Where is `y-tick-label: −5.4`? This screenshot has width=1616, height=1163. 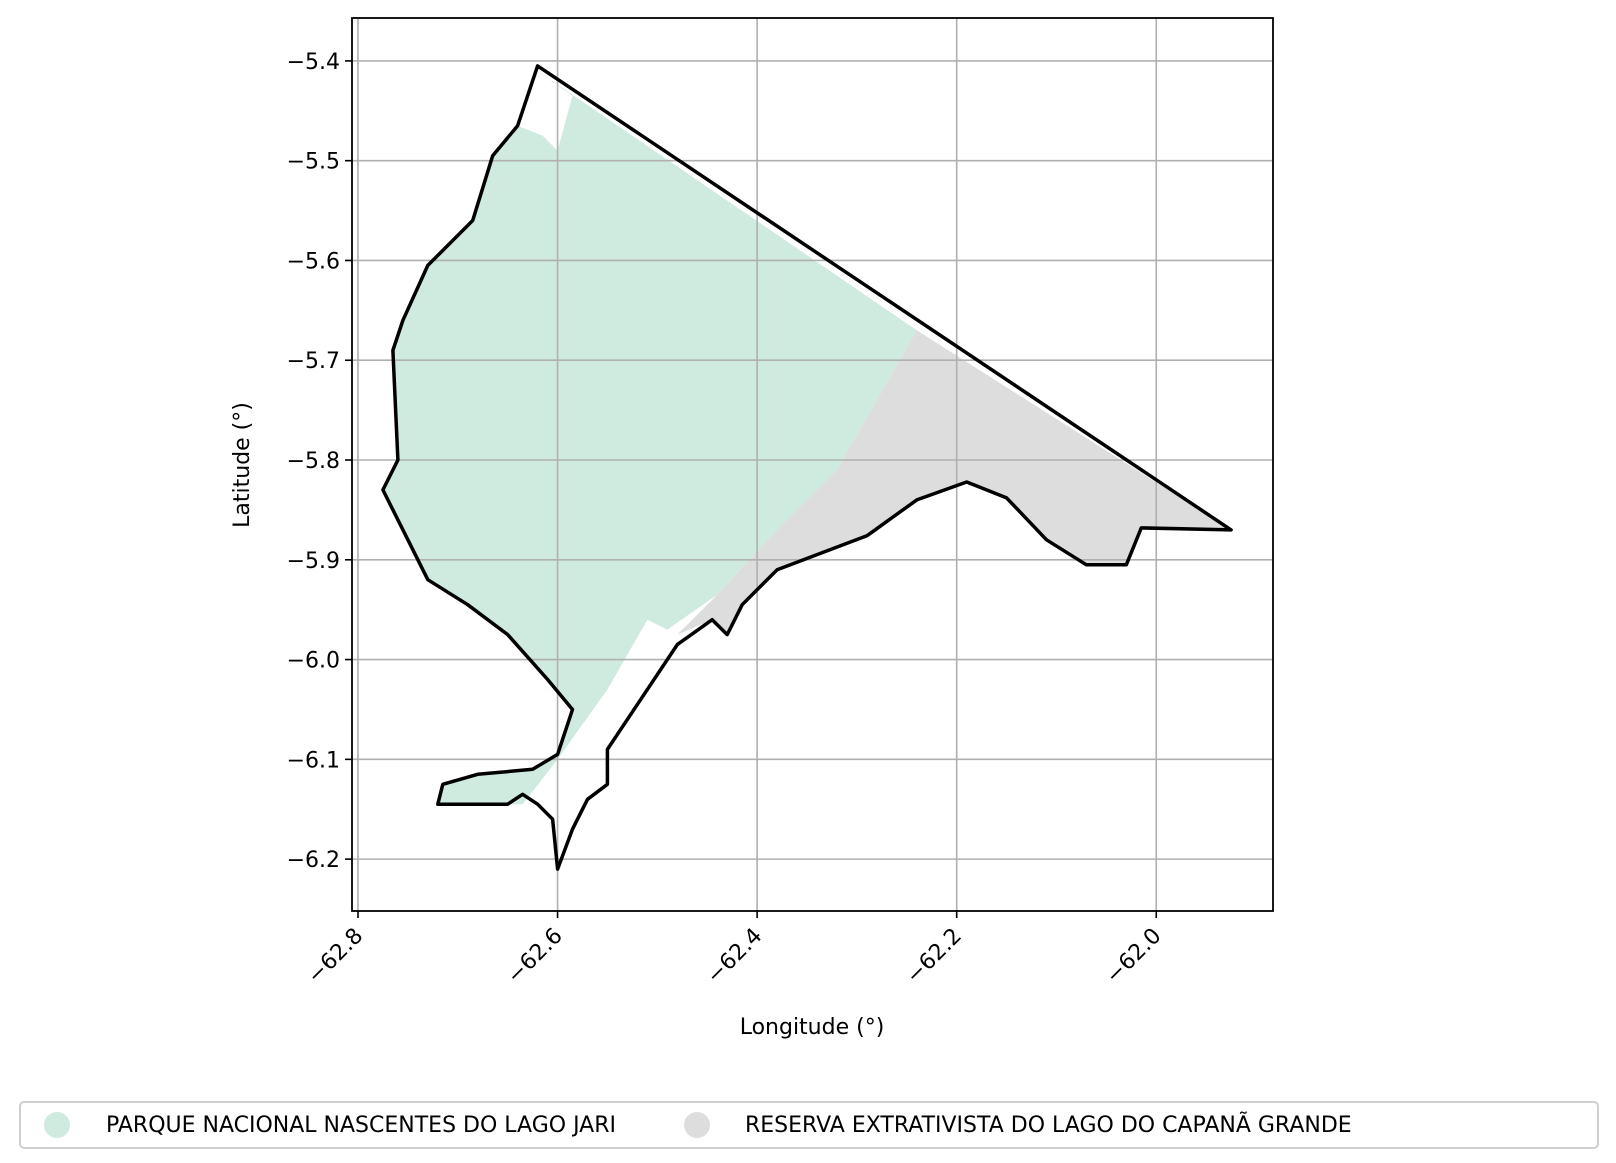
y-tick-label: −5.4 is located at coordinates (313, 62).